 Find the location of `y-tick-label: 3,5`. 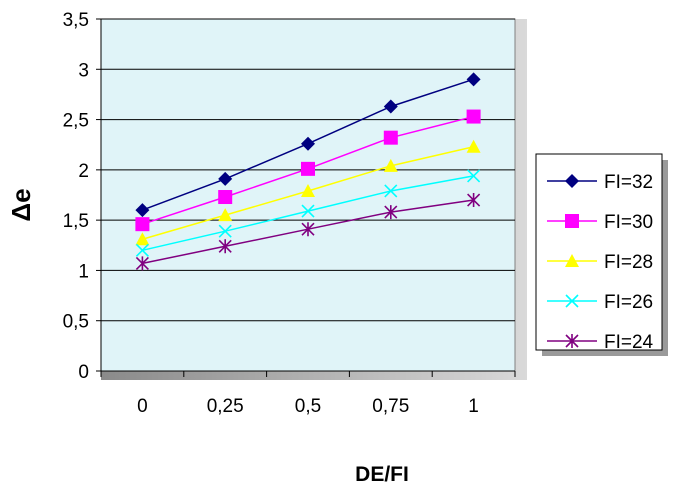

y-tick-label: 3,5 is located at coordinates (76, 20).